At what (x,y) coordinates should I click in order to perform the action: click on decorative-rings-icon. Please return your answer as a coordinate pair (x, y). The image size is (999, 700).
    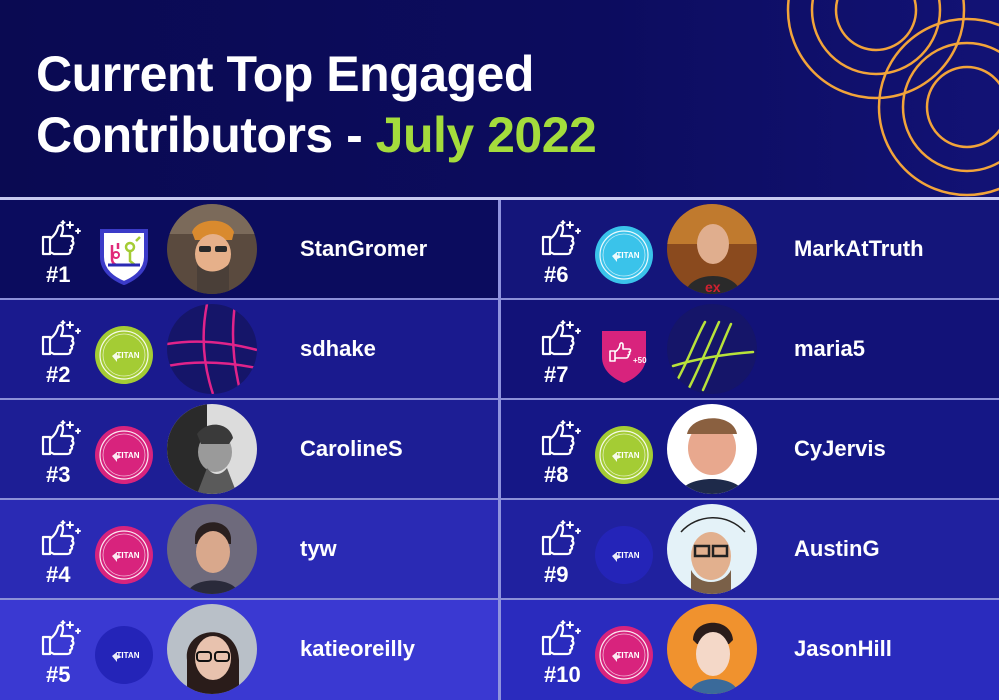
    Looking at the image, I should click on (892, 98).